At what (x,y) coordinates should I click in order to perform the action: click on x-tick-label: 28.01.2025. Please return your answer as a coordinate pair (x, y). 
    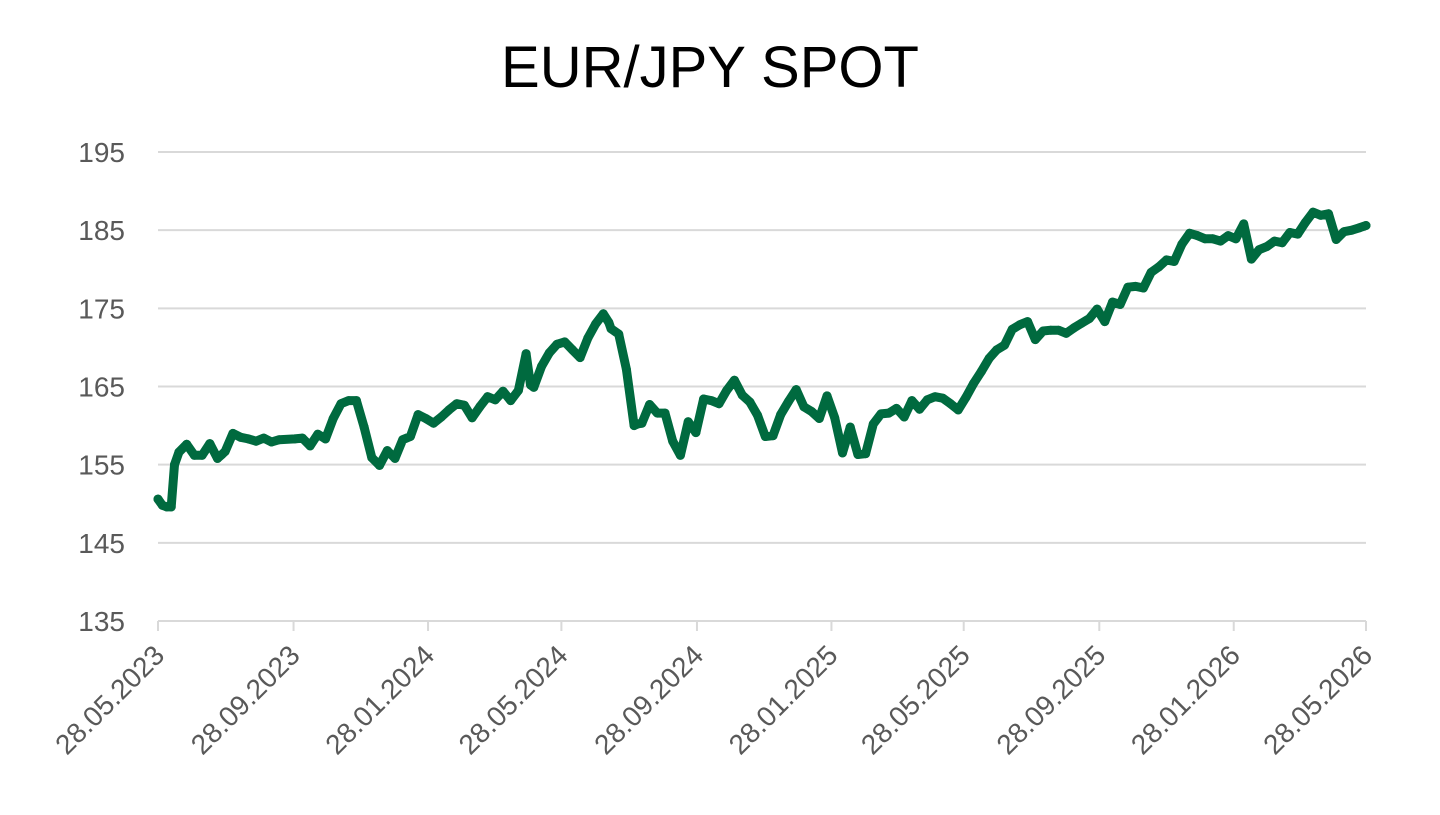
    Looking at the image, I should click on (783, 699).